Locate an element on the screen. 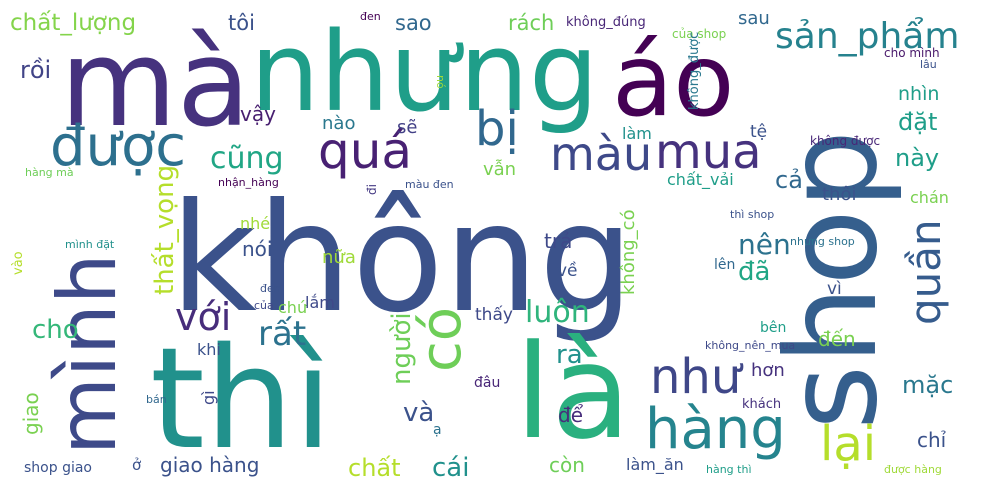 This screenshot has width=982, height=496. cloud-word: về is located at coordinates (567, 270).